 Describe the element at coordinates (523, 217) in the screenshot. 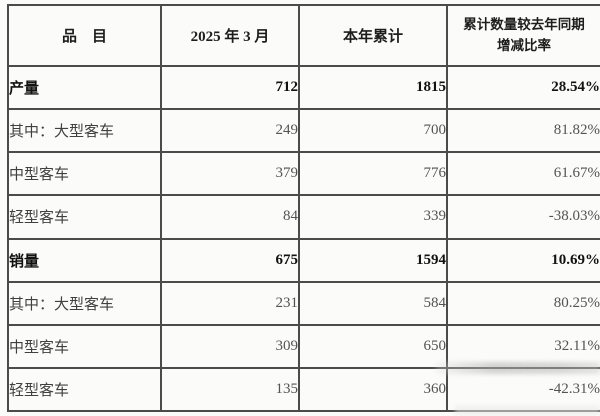

I see `cell-rate: -38.03%` at that location.